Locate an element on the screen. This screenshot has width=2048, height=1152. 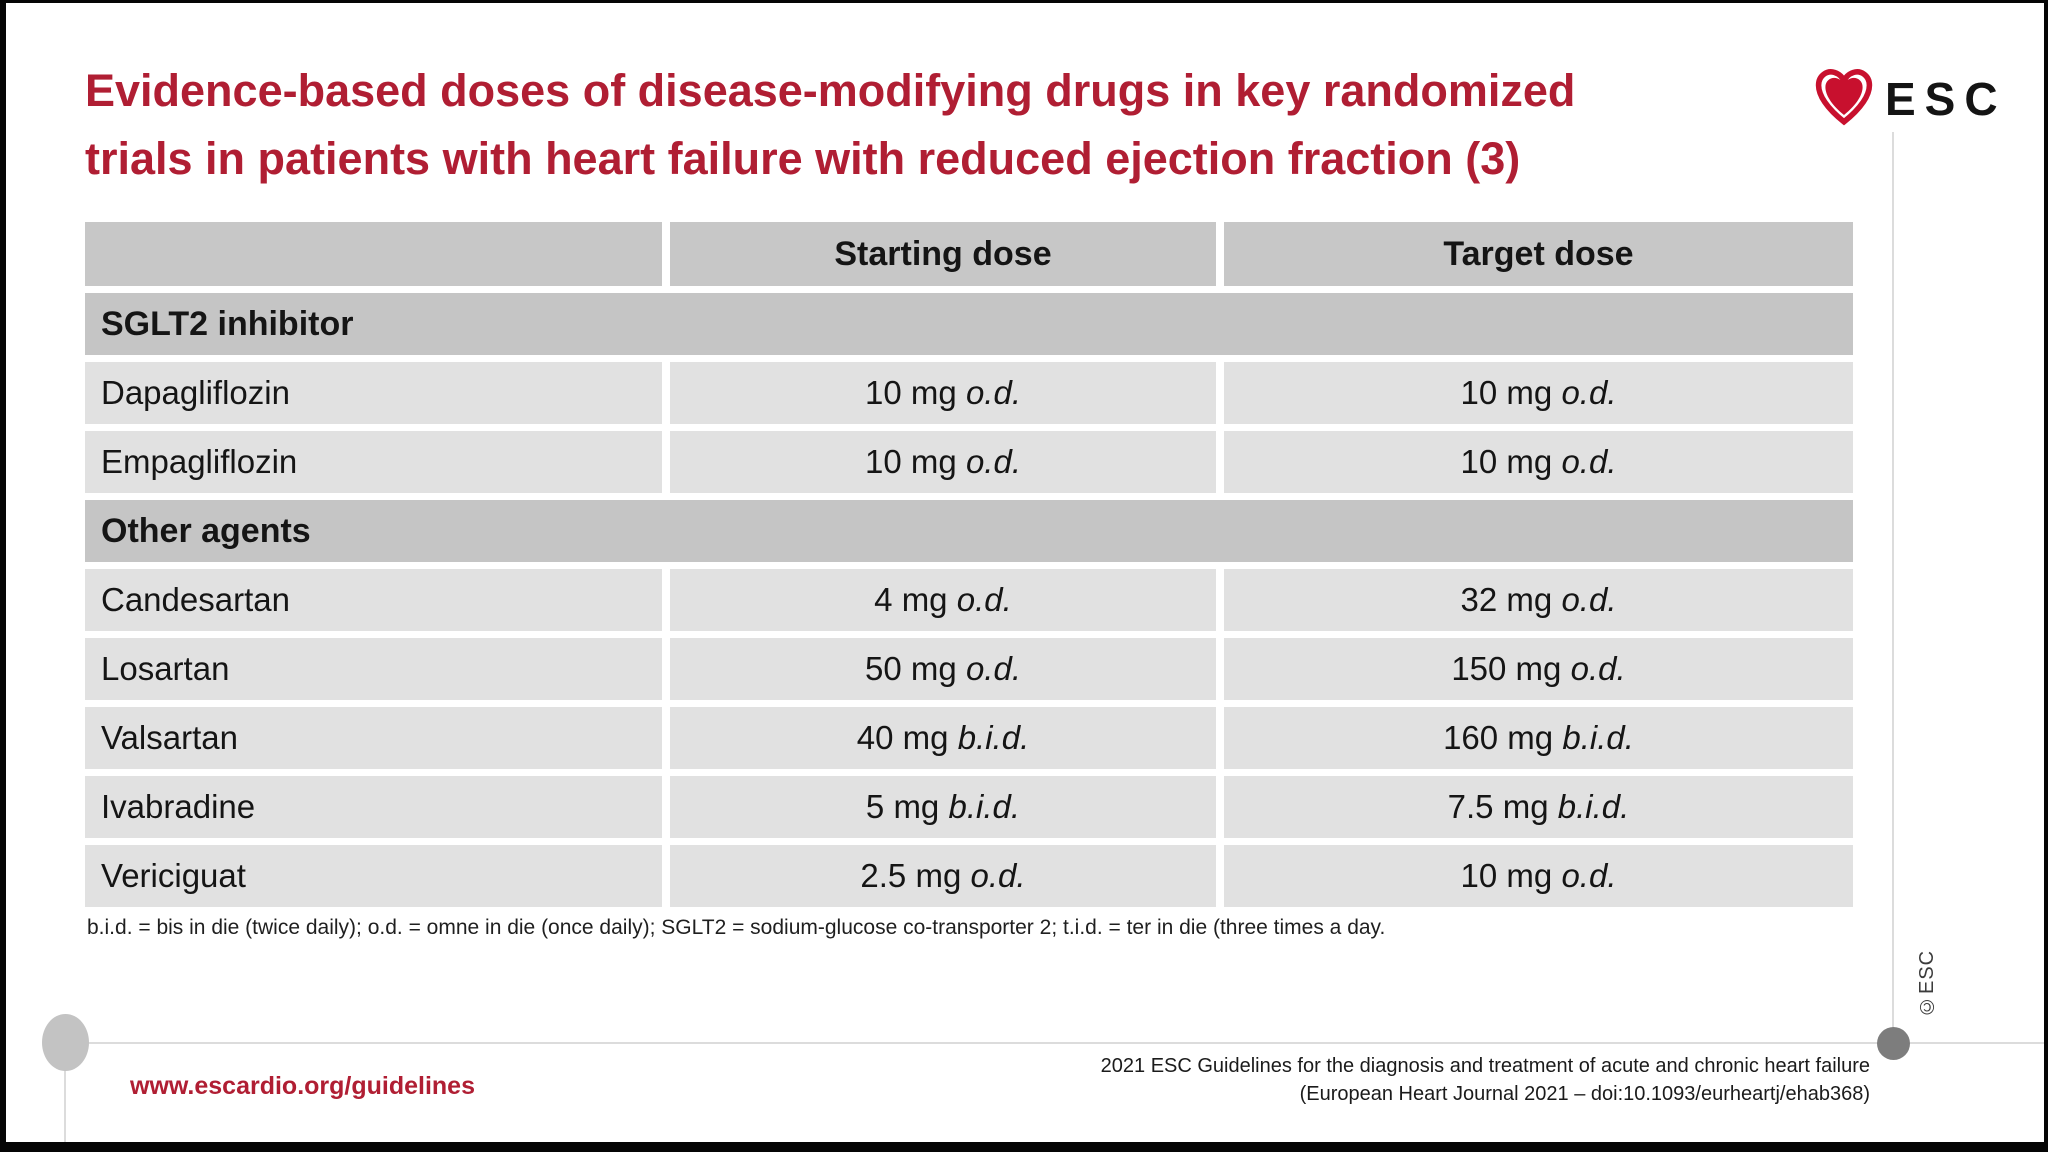
header-target-dose: Target dose is located at coordinates (1538, 254).